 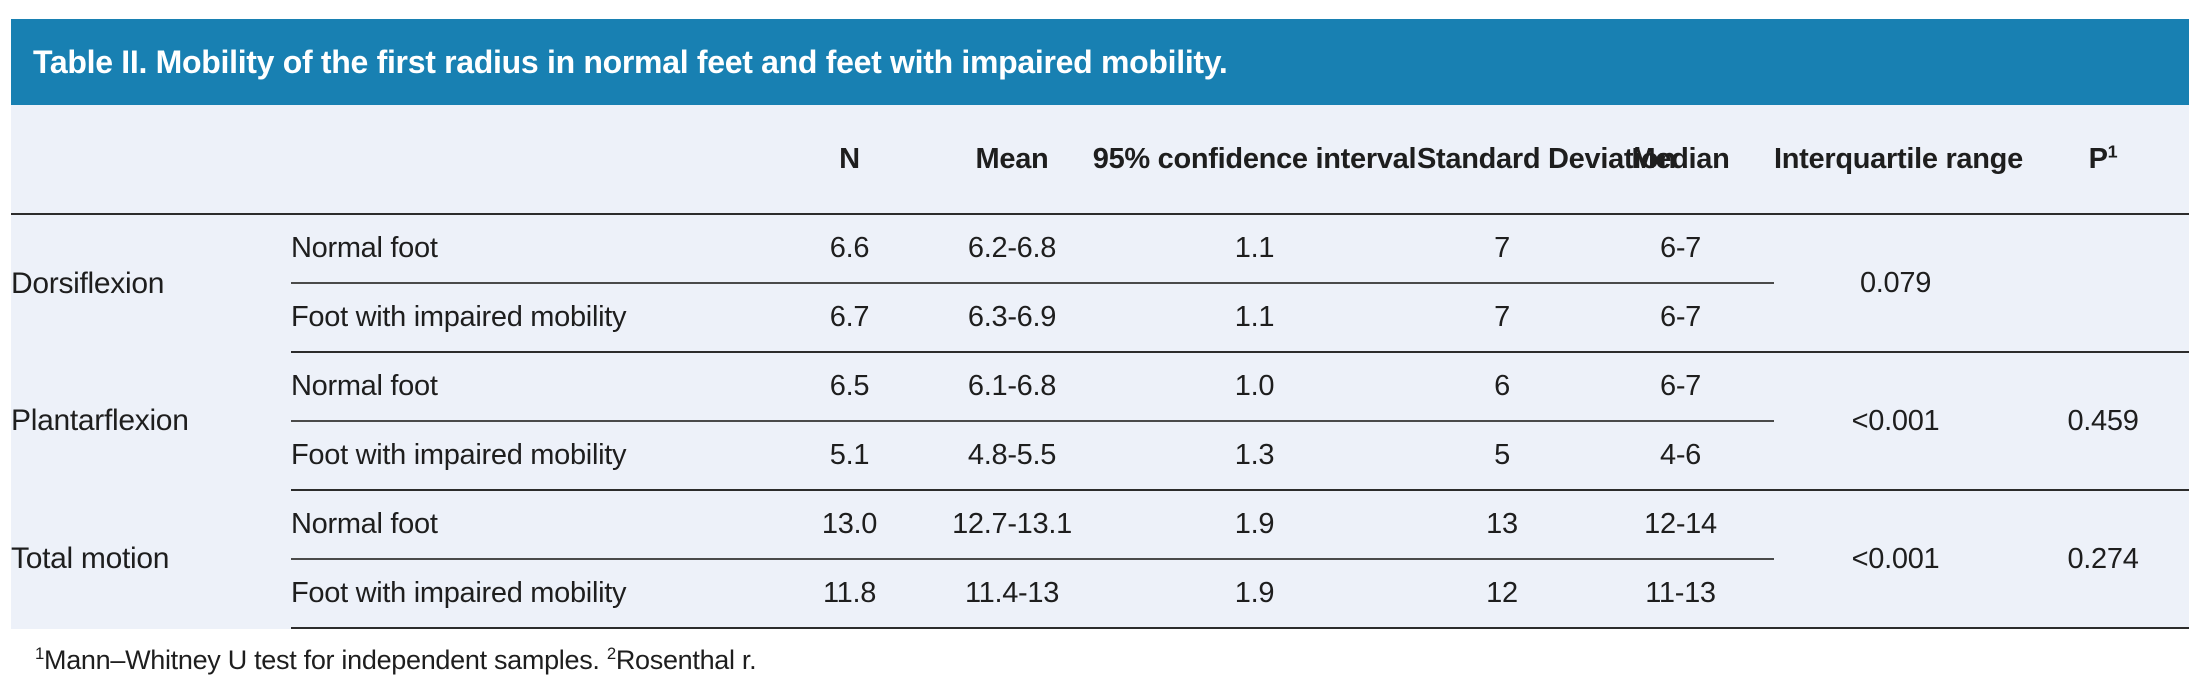 What do you see at coordinates (1254, 387) in the screenshot?
I see `ci-cell: 1.0` at bounding box center [1254, 387].